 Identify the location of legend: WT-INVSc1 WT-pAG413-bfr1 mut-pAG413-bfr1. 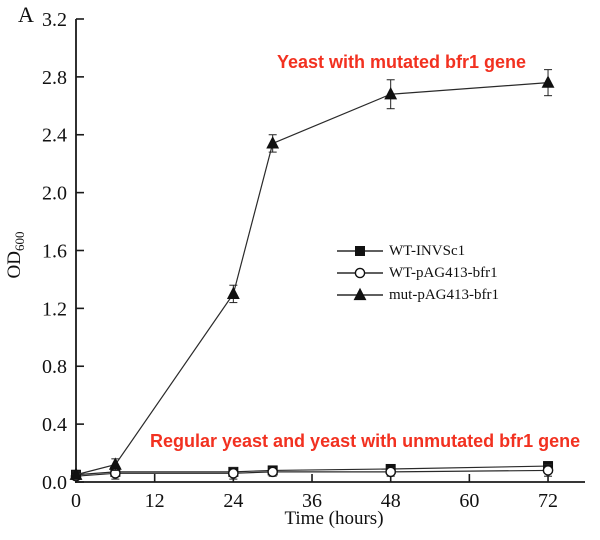
(418, 273).